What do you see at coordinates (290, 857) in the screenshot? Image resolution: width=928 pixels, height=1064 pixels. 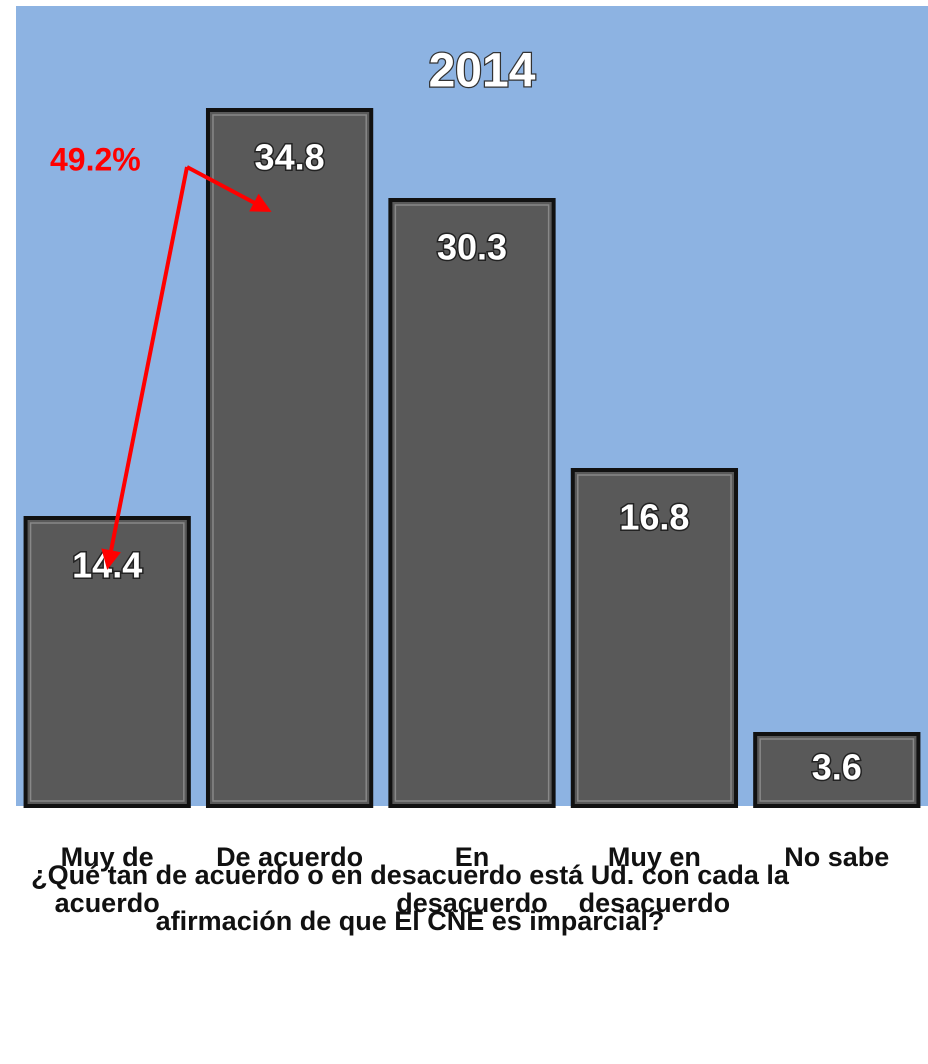 I see `x-tick-label: De acuerdo` at bounding box center [290, 857].